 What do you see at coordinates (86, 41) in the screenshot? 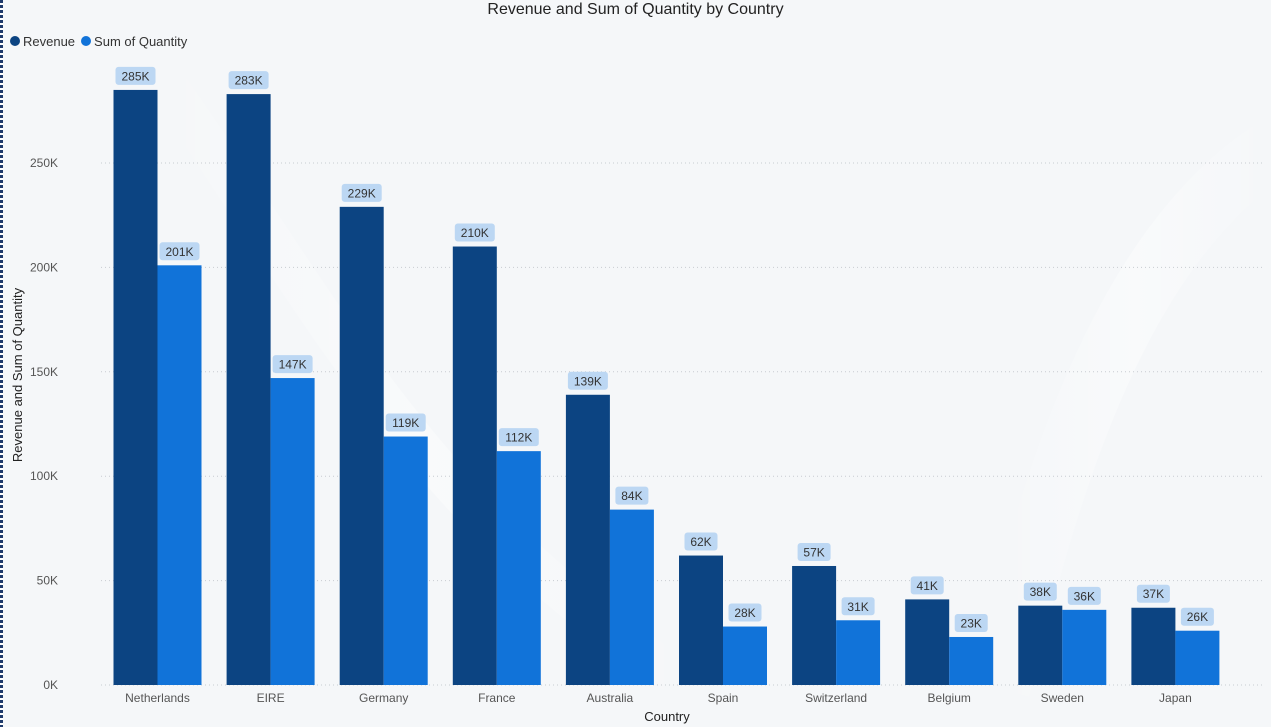
I see `legend-swatch-quantity` at bounding box center [86, 41].